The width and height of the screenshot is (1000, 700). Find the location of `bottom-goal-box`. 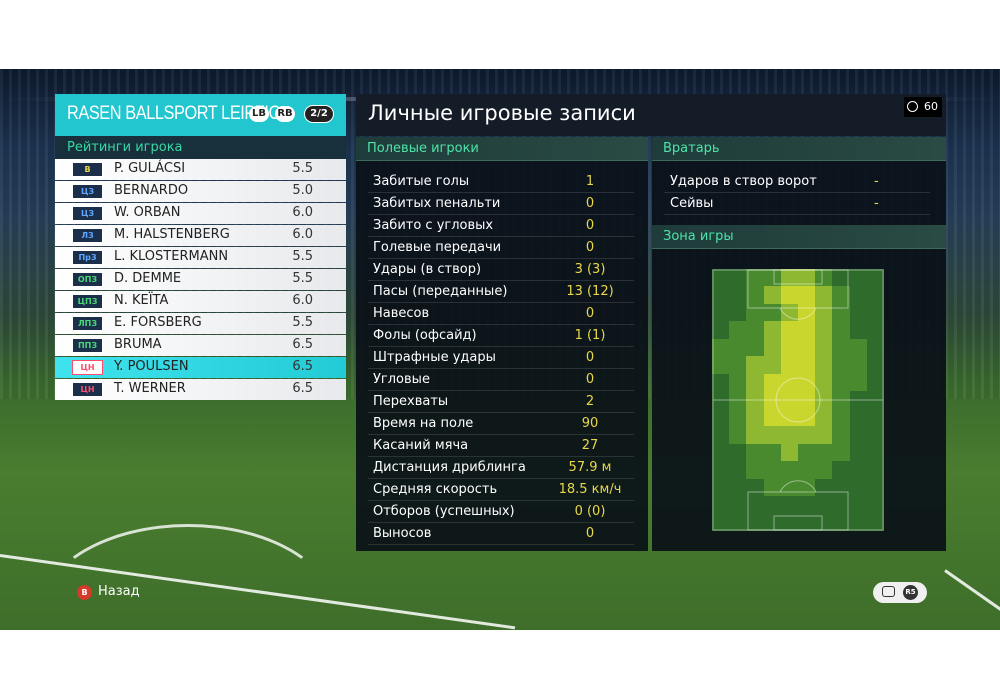

bottom-goal-box is located at coordinates (798, 523).